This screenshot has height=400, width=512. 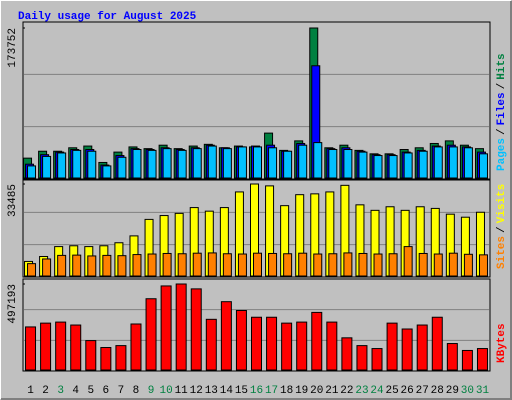 What do you see at coordinates (90, 391) in the screenshot?
I see `x-tick-label: 5` at bounding box center [90, 391].